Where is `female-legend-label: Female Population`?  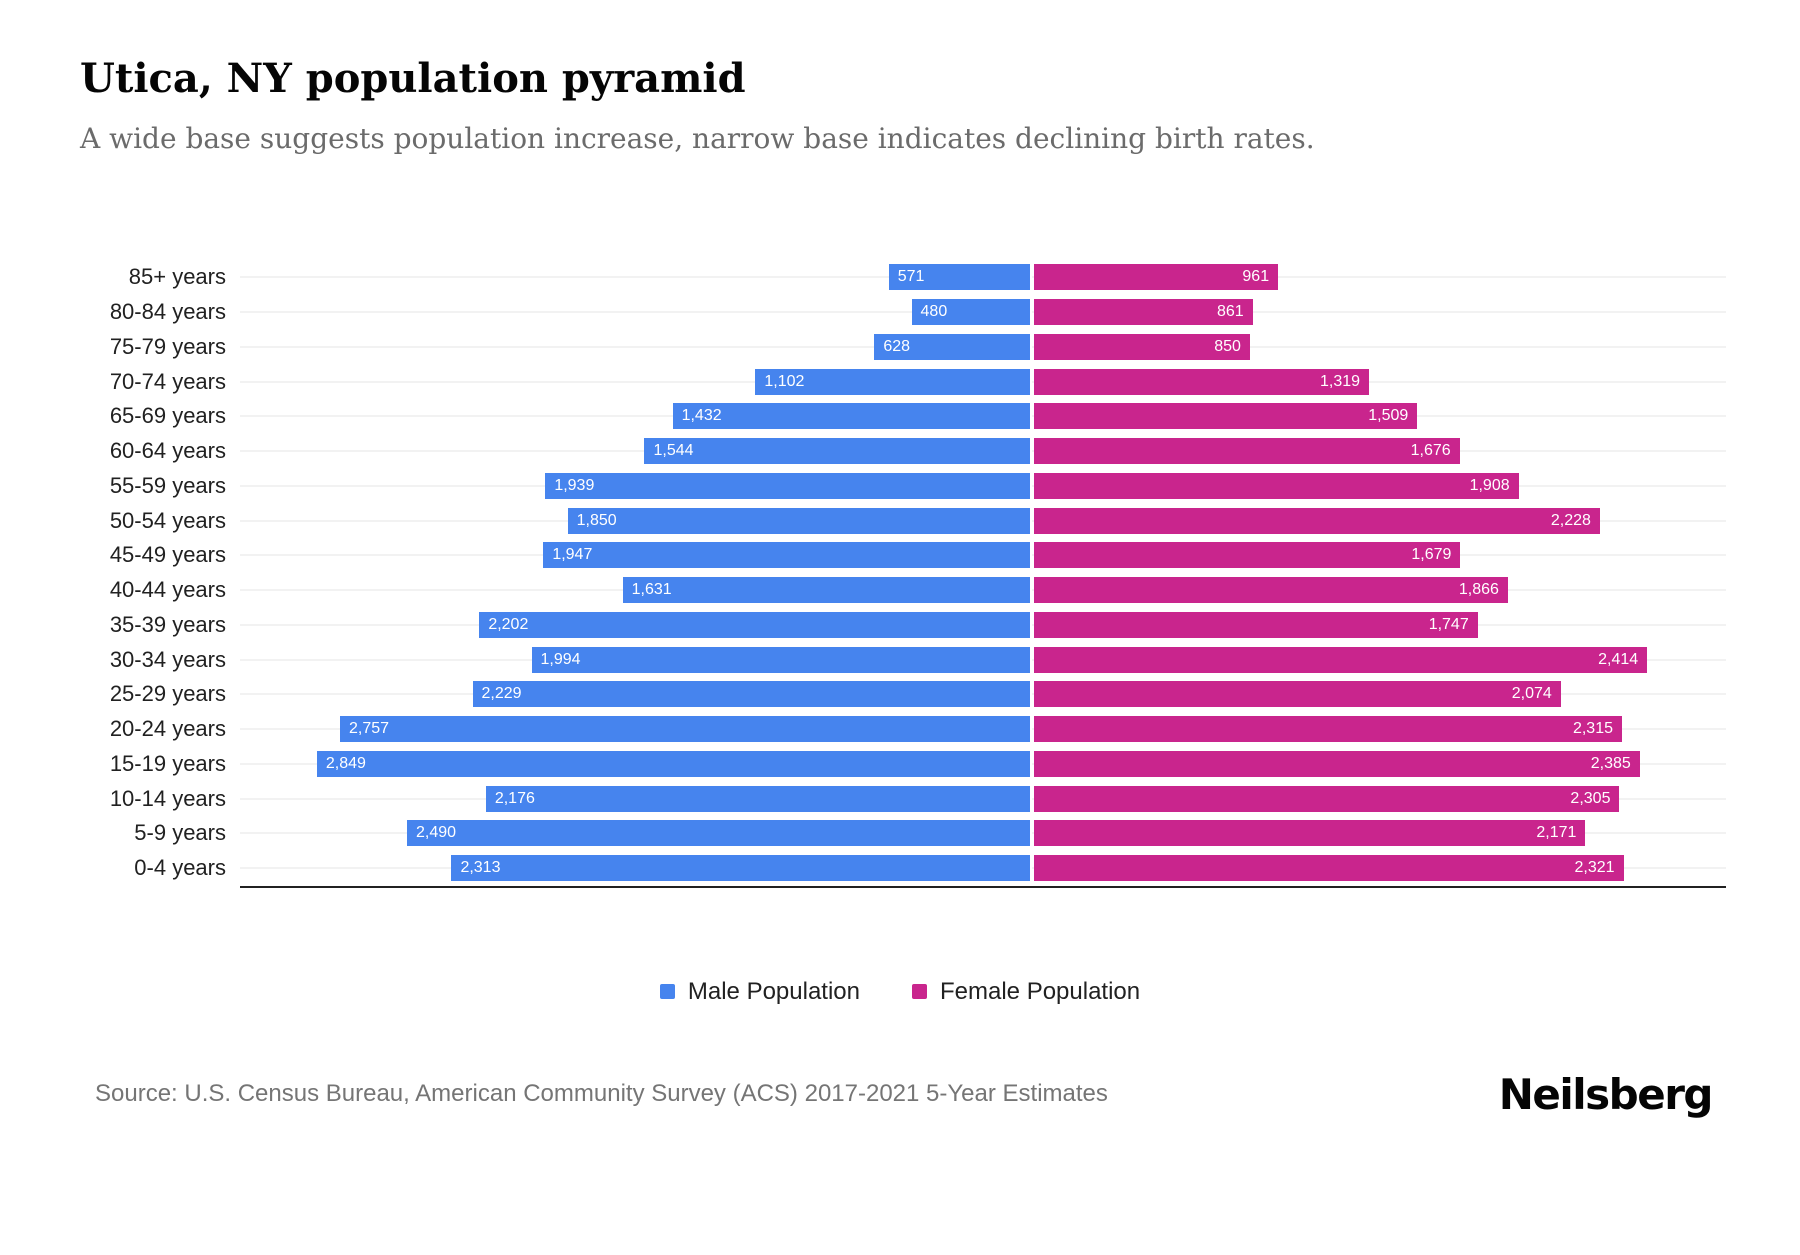 female-legend-label: Female Population is located at coordinates (1040, 991).